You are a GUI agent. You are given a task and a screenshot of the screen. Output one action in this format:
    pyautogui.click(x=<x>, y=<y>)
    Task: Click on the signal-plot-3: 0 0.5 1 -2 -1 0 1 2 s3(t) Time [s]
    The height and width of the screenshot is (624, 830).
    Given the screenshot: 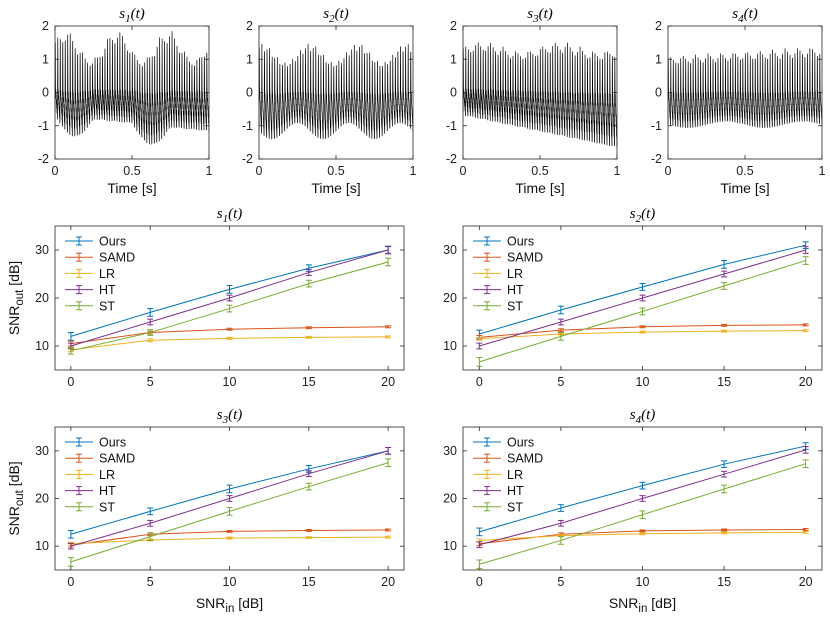 What is the action you would take?
    pyautogui.click(x=533, y=101)
    